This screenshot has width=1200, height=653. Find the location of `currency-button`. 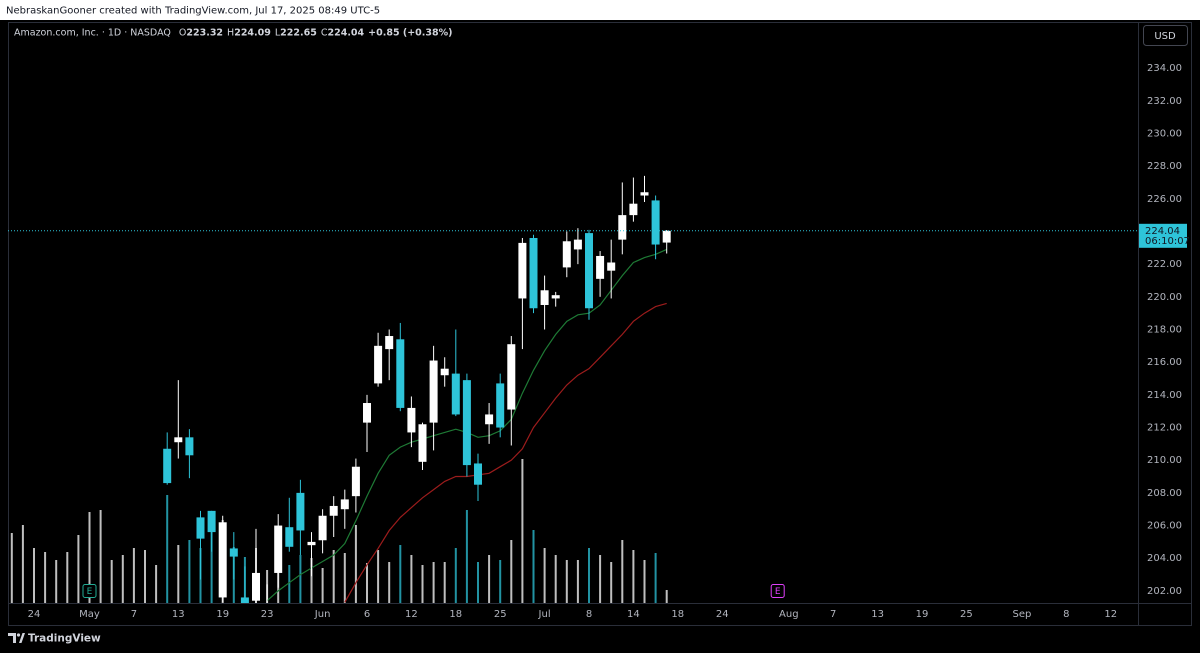

currency-button is located at coordinates (1165, 35).